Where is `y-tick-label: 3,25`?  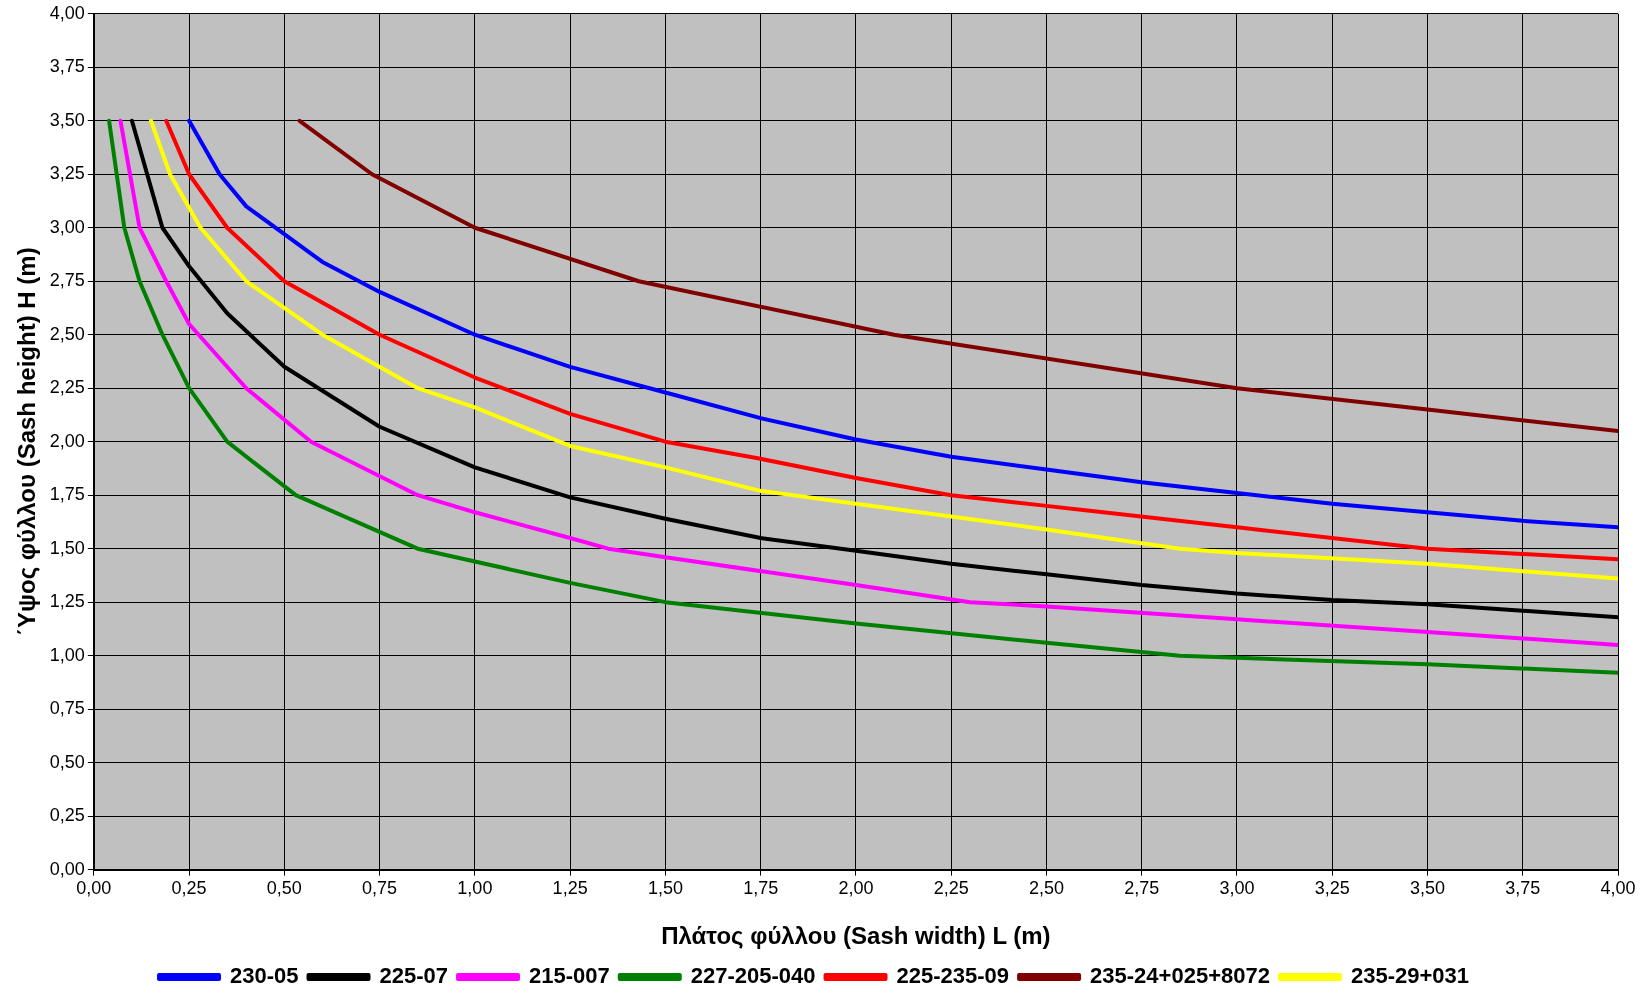
y-tick-label: 3,25 is located at coordinates (67, 173).